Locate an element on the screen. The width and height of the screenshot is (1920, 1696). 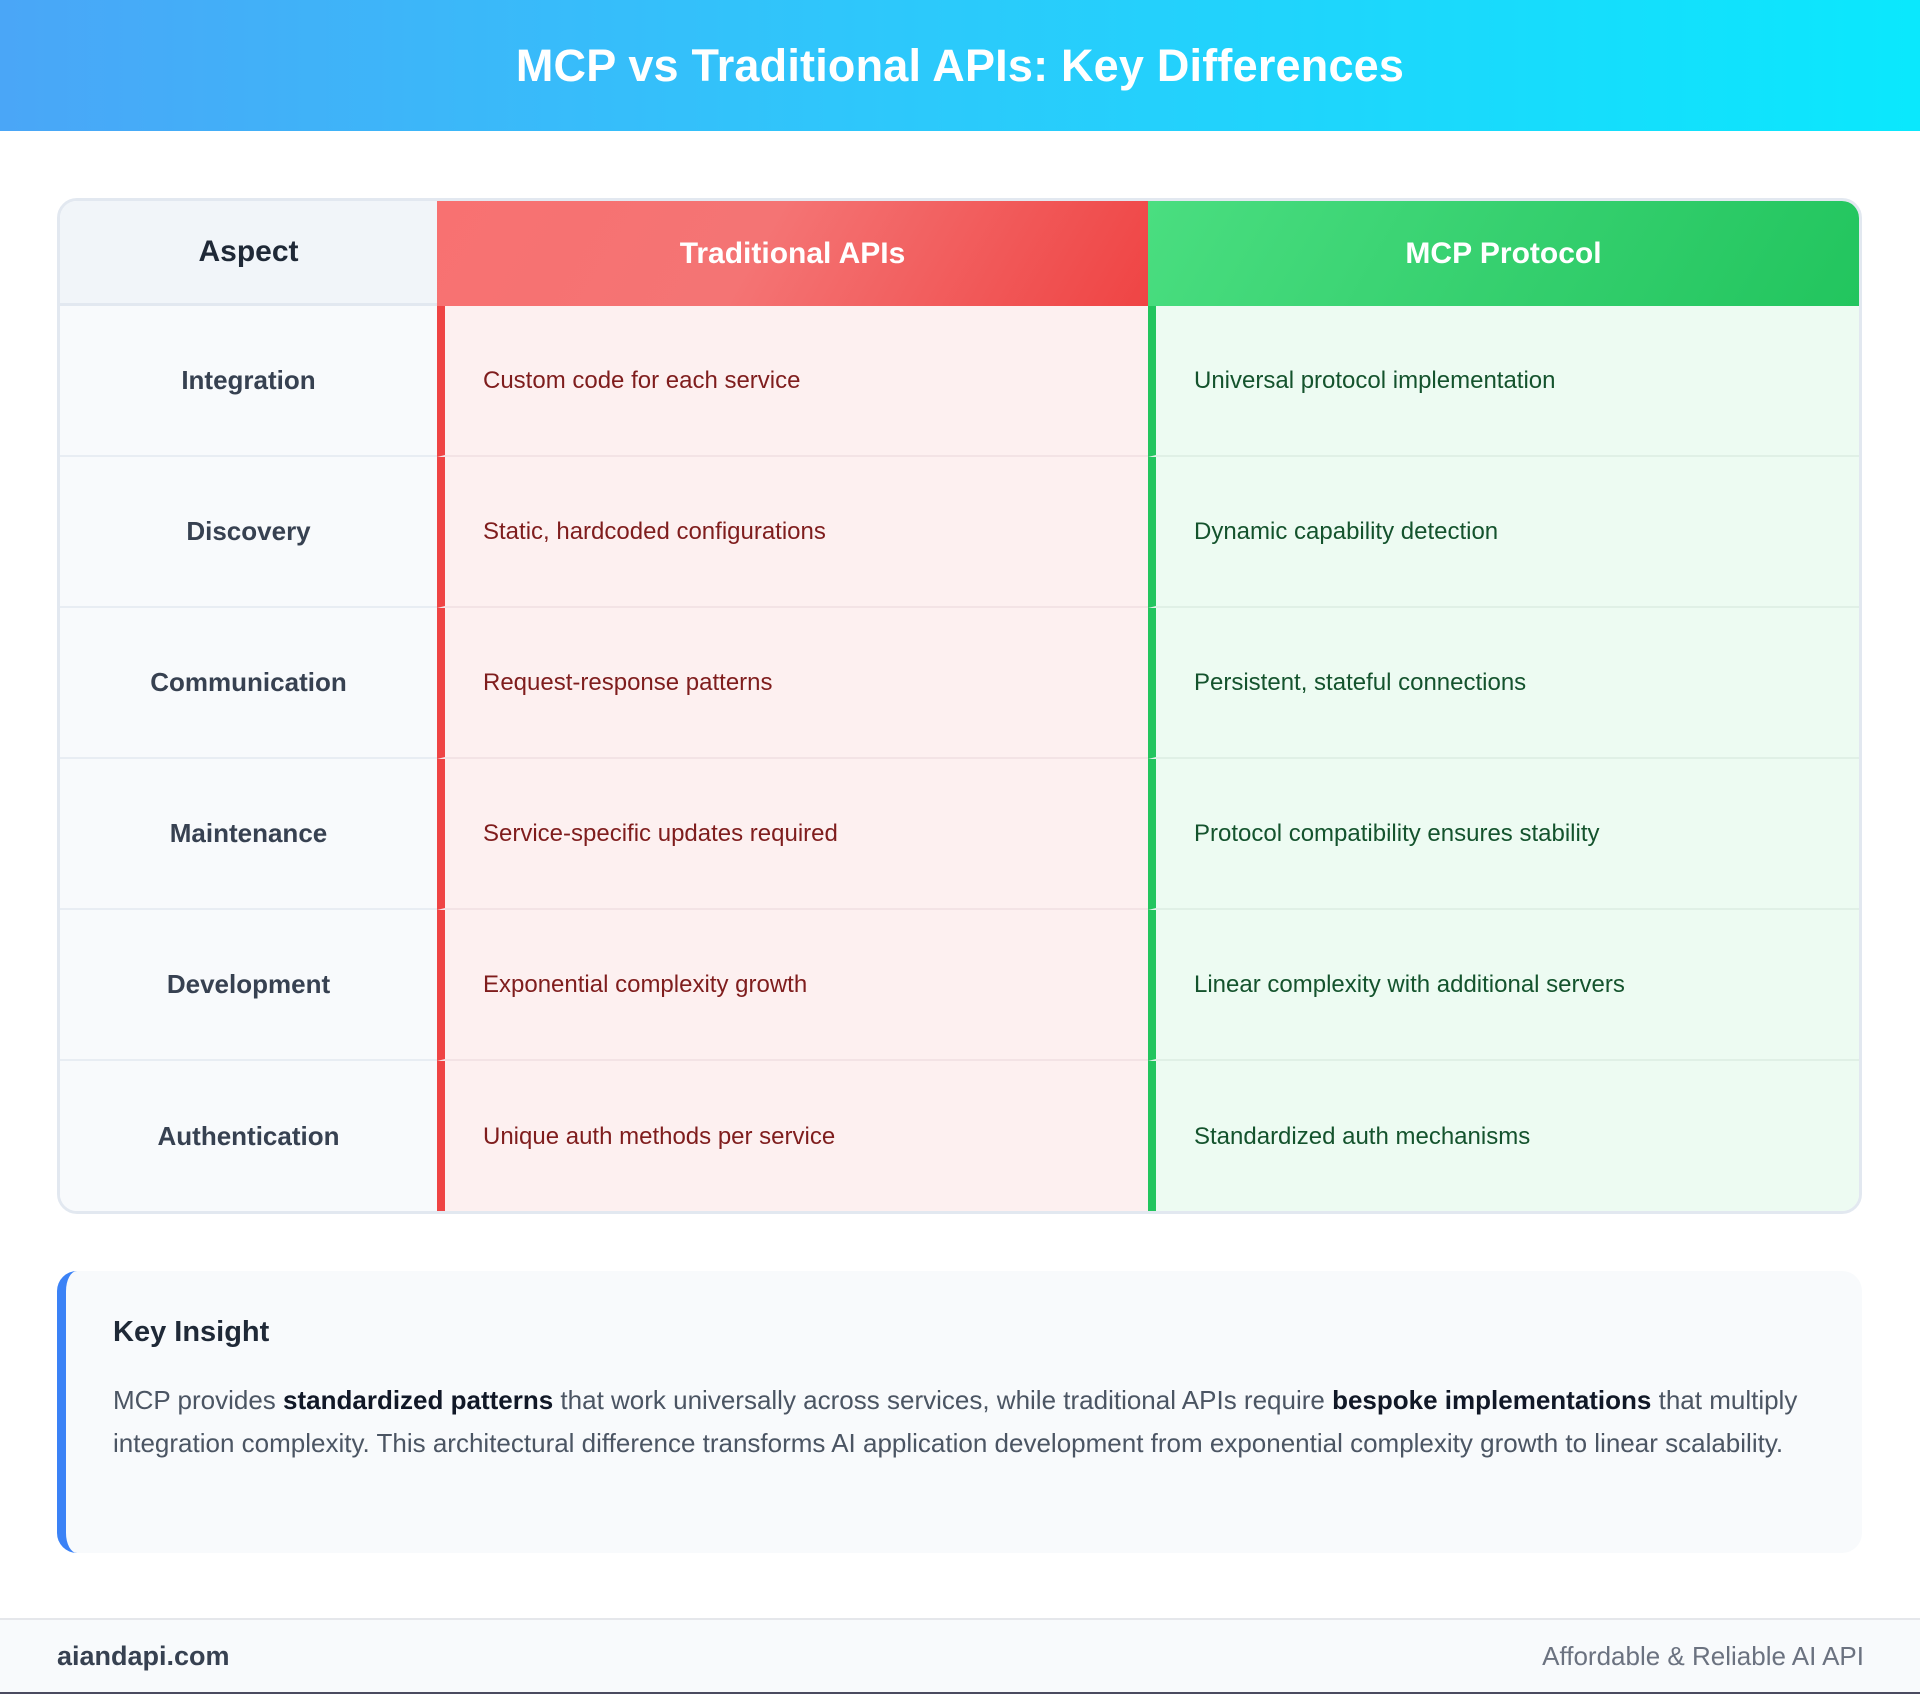
header-aspect: Aspect is located at coordinates (248, 253).